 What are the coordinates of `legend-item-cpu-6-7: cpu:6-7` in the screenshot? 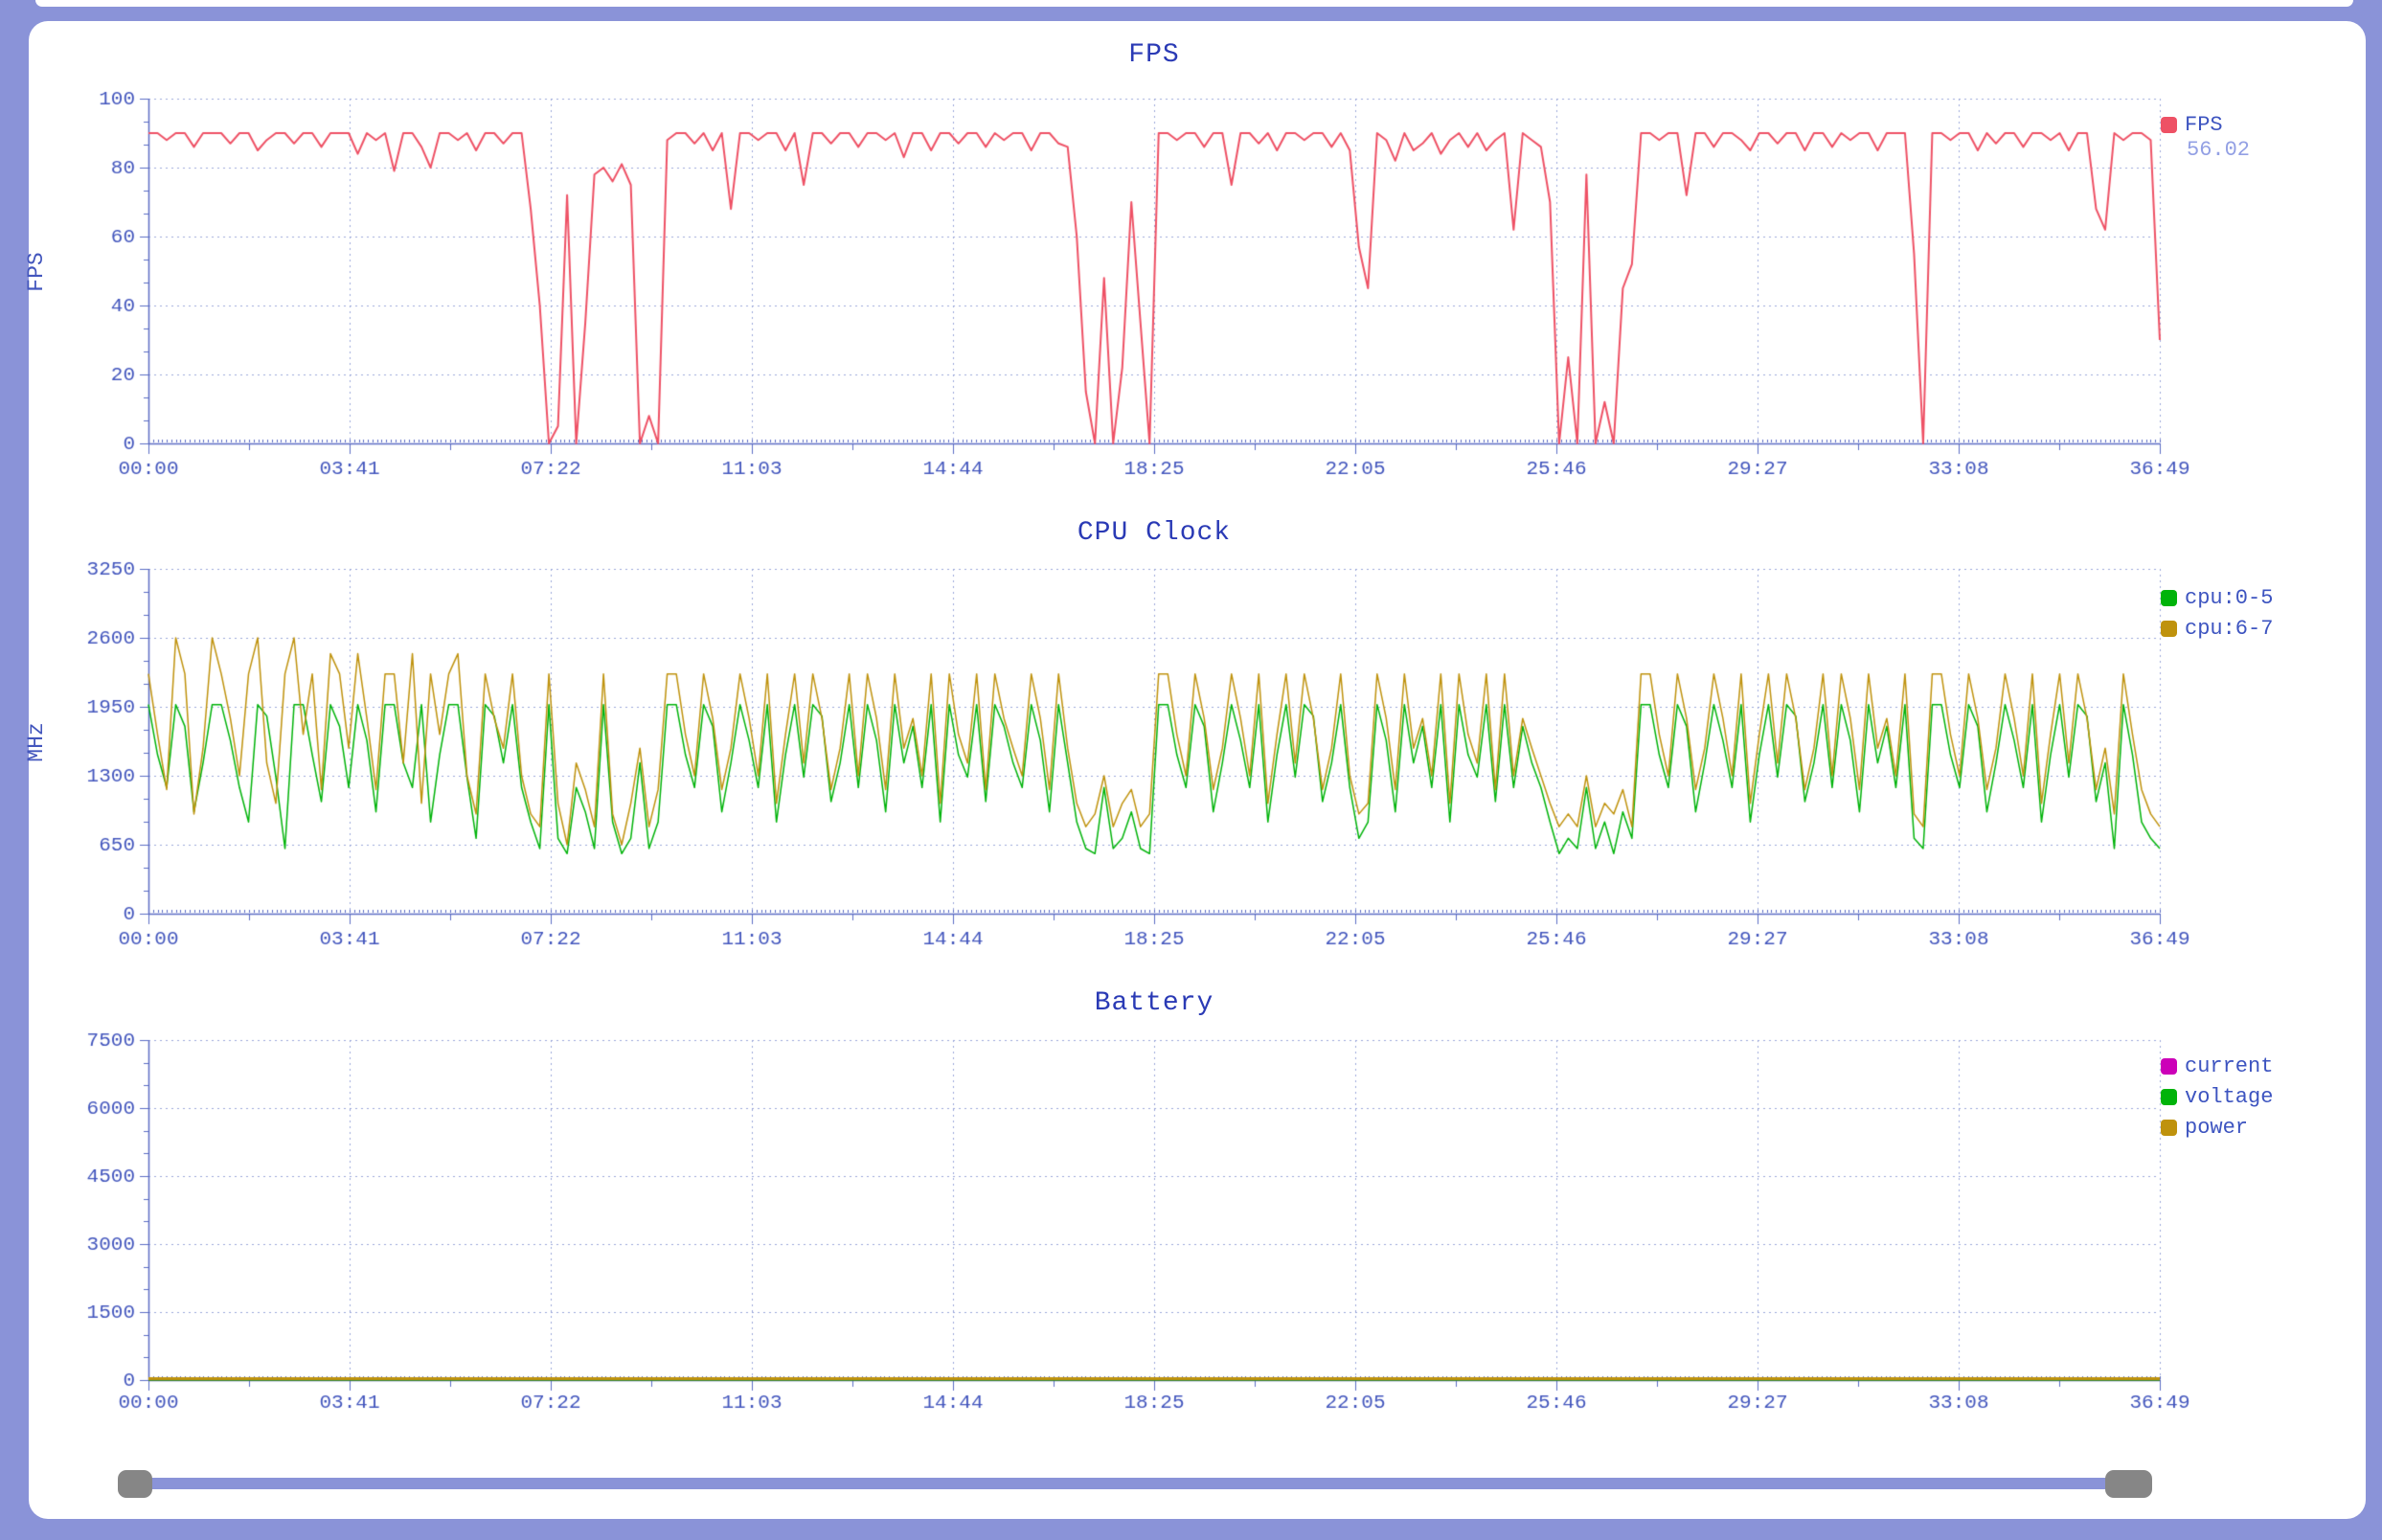 It's located at (2217, 628).